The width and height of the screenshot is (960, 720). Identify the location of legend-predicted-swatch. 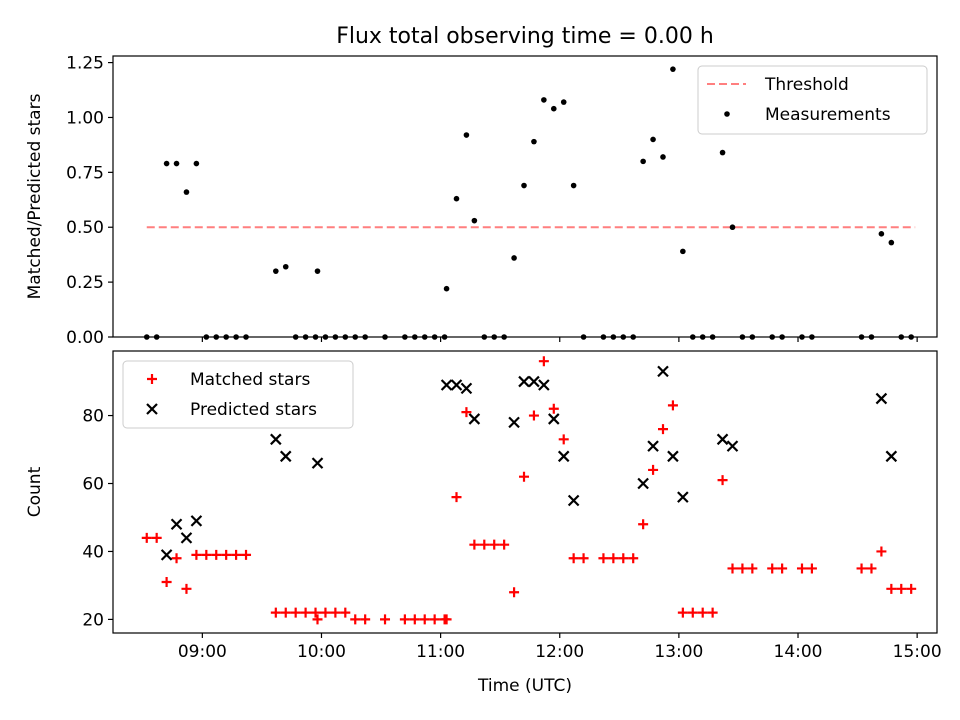
(152, 409).